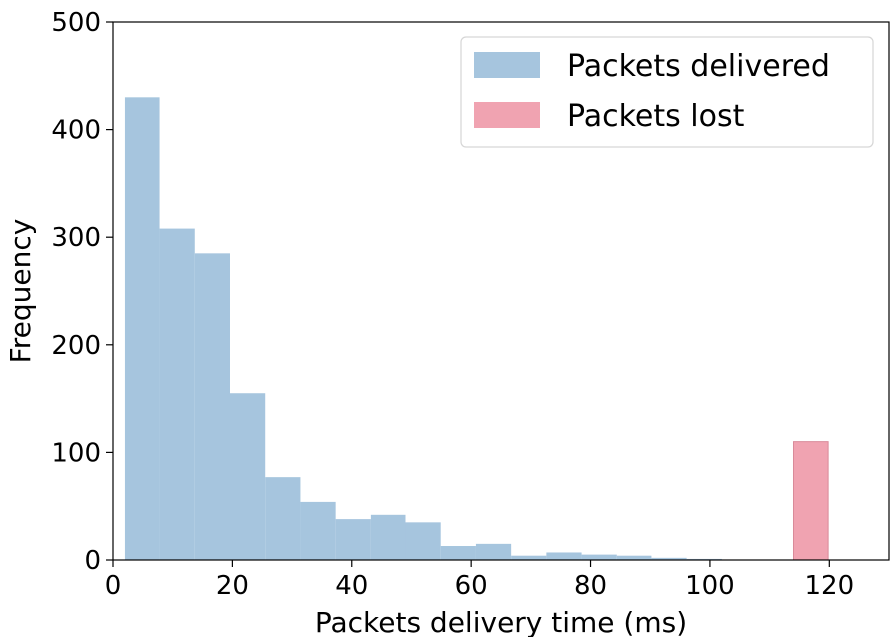  Describe the element at coordinates (351, 586) in the screenshot. I see `x-tick-label-40: 40` at that location.